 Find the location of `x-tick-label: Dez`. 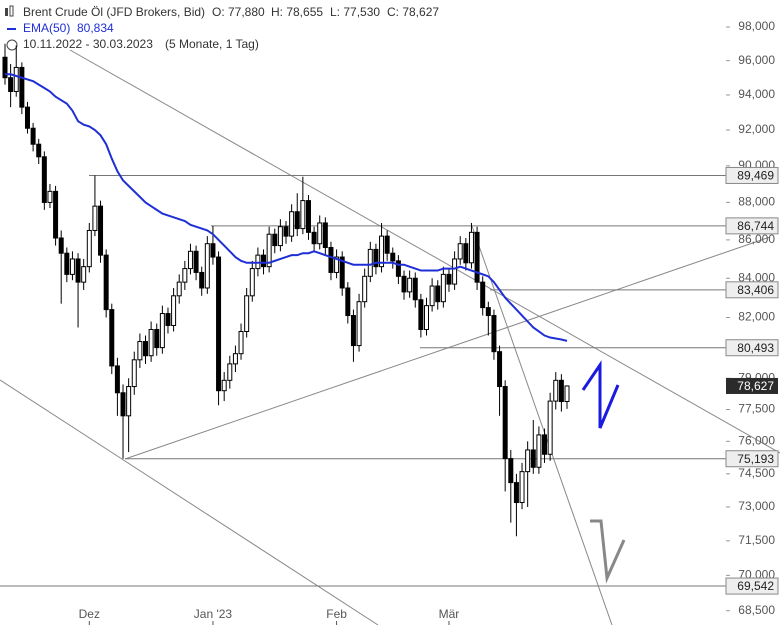

x-tick-label: Dez is located at coordinates (89, 614).